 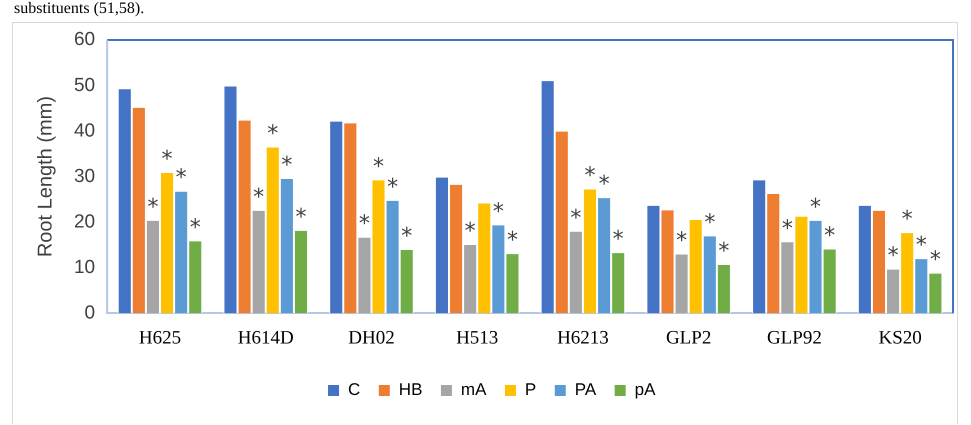 I want to click on y-axis-title: Root Length (mm), so click(x=45, y=177).